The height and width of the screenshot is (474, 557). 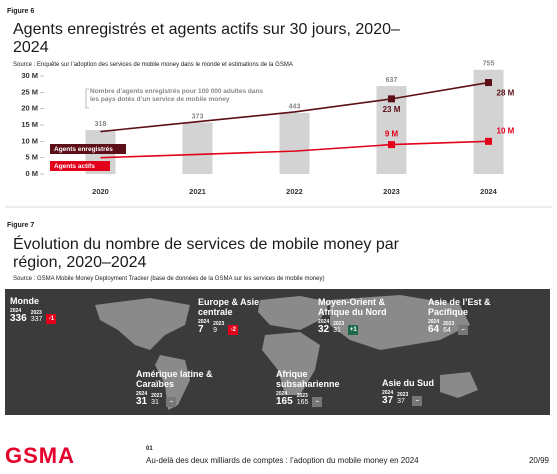 I want to click on region-card: Monde 2024 336 2023 337 -1, so click(x=40, y=310).